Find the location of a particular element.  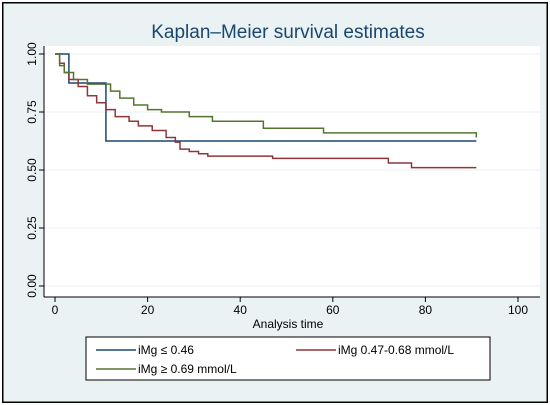

x-tick-label-4: 80 is located at coordinates (426, 310).